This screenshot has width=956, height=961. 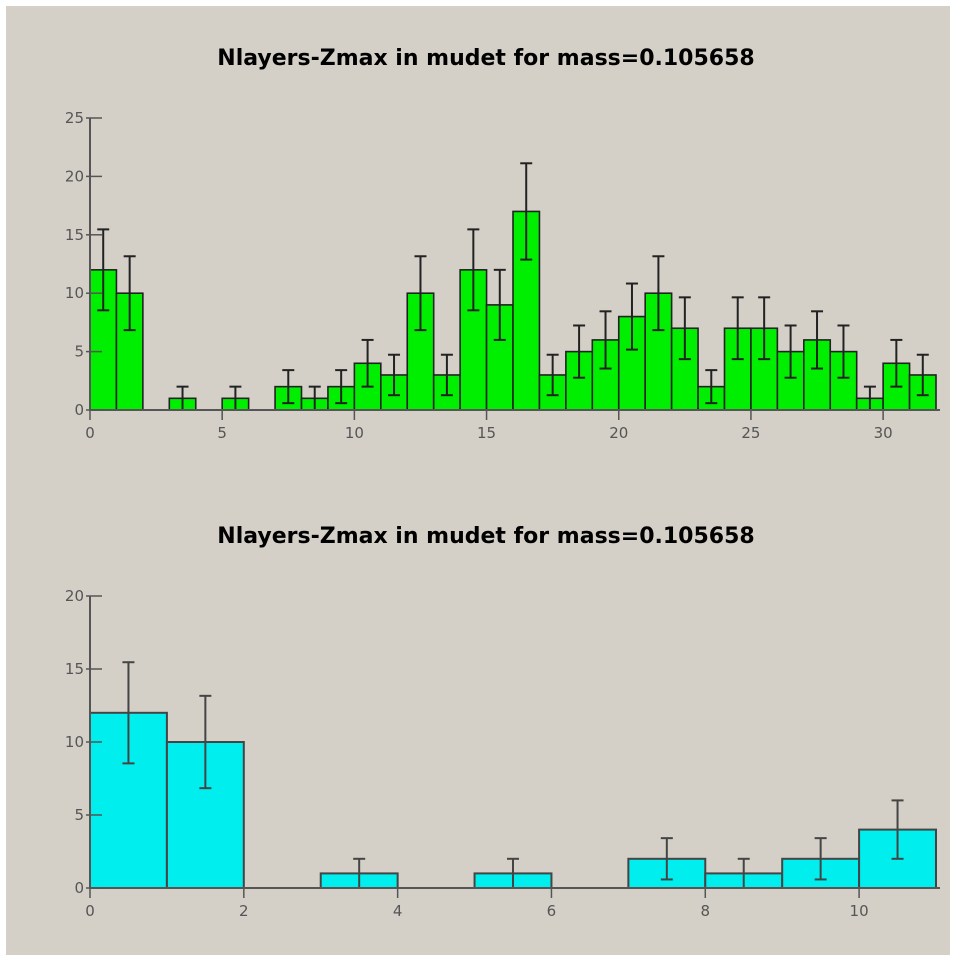 I want to click on y-tick-label-1-1: 5, so click(x=79, y=815).